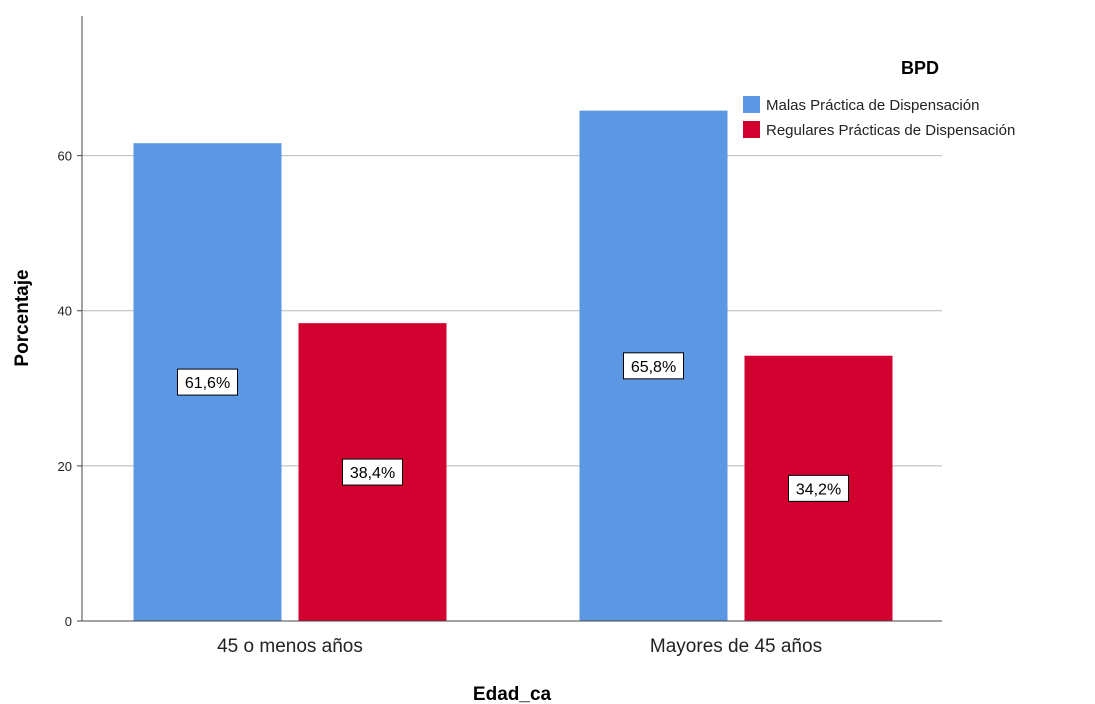  I want to click on x-category-label: Mayores de 45 años, so click(736, 646).